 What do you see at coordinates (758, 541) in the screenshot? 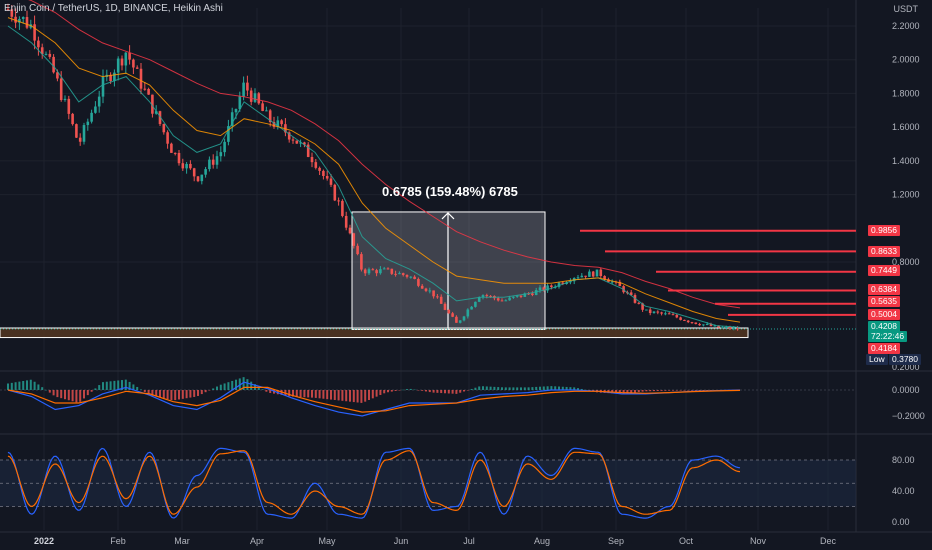
I see `time-tick-label: Nov` at bounding box center [758, 541].